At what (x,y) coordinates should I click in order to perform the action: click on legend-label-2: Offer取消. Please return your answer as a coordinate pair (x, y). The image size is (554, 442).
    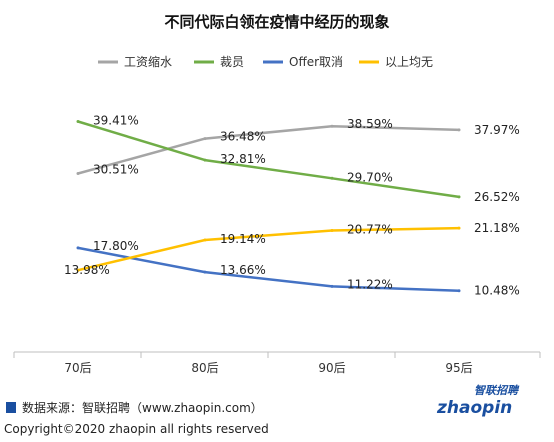
    Looking at the image, I should click on (316, 62).